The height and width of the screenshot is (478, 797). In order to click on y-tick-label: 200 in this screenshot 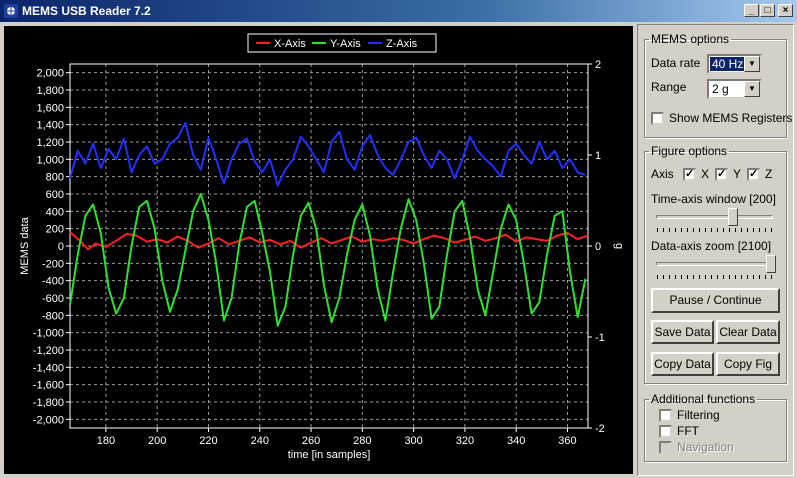, I will do `click(55, 230)`.